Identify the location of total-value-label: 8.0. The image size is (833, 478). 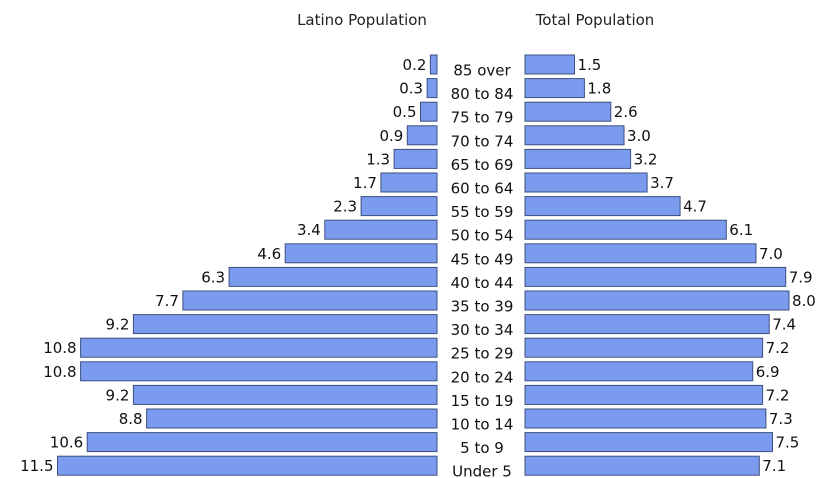
(804, 301).